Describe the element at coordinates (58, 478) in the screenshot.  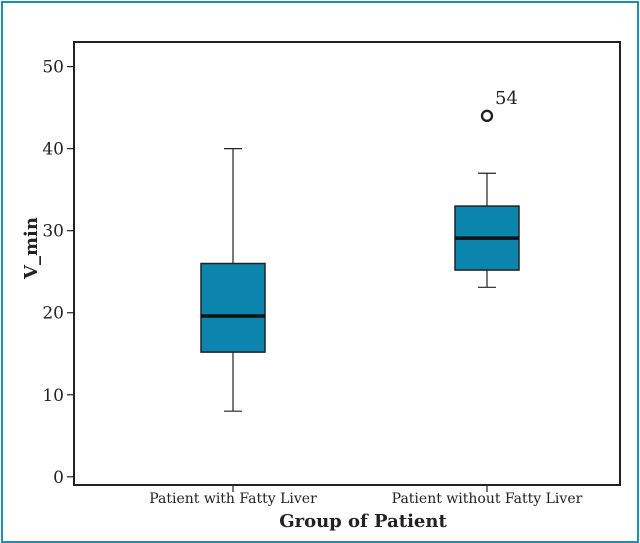
I see `y-tick-label: 0` at that location.